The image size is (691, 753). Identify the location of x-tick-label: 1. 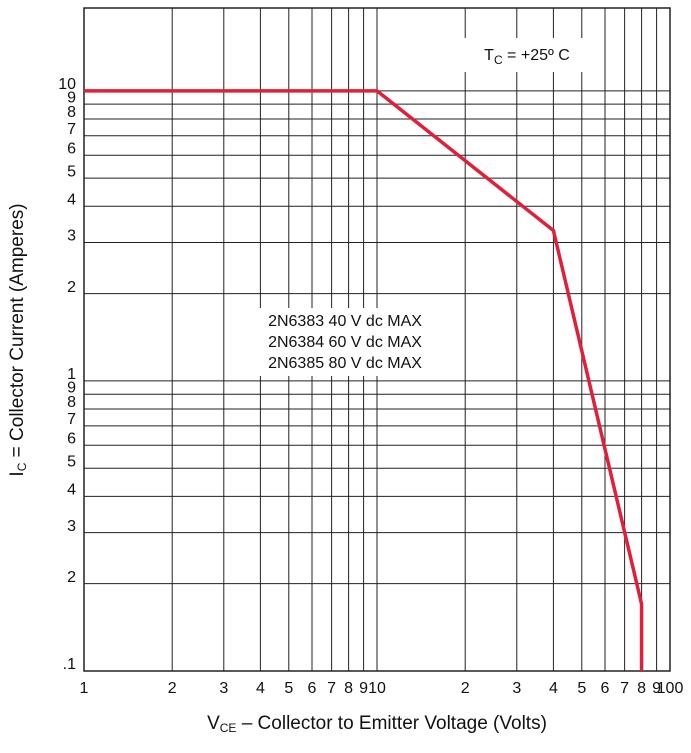
(84, 688).